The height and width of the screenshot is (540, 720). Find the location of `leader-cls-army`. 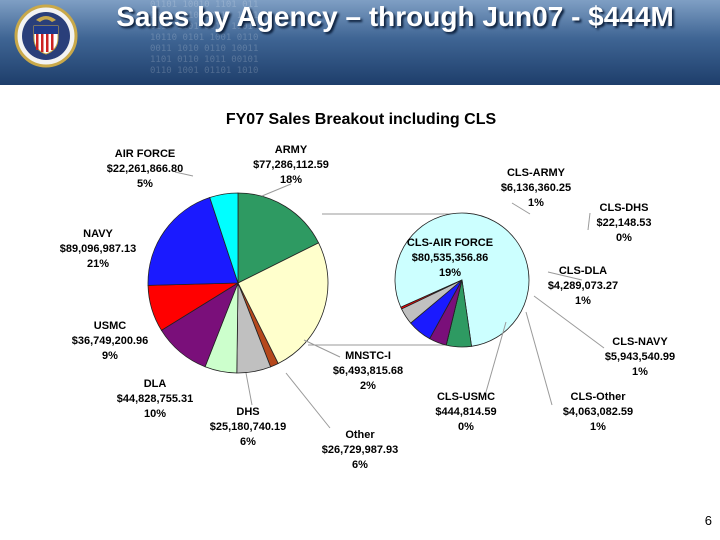

leader-cls-army is located at coordinates (521, 208).